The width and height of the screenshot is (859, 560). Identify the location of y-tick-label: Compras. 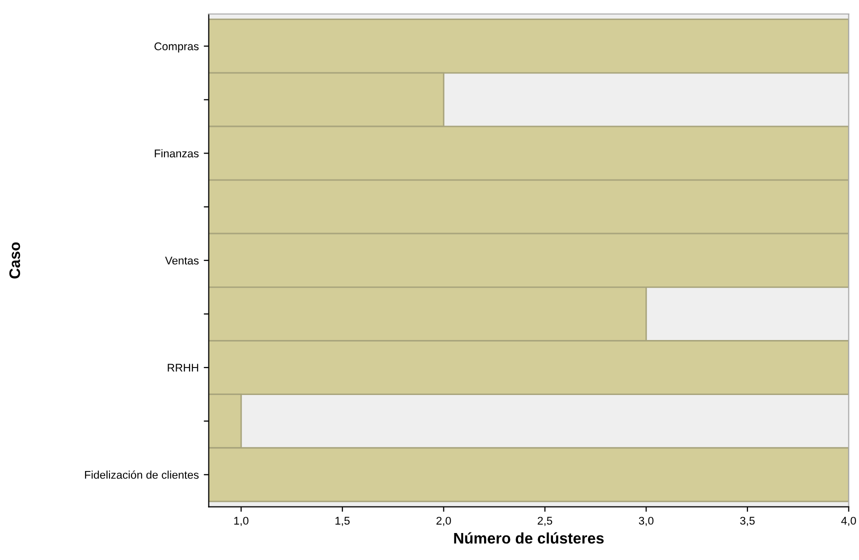
(176, 47).